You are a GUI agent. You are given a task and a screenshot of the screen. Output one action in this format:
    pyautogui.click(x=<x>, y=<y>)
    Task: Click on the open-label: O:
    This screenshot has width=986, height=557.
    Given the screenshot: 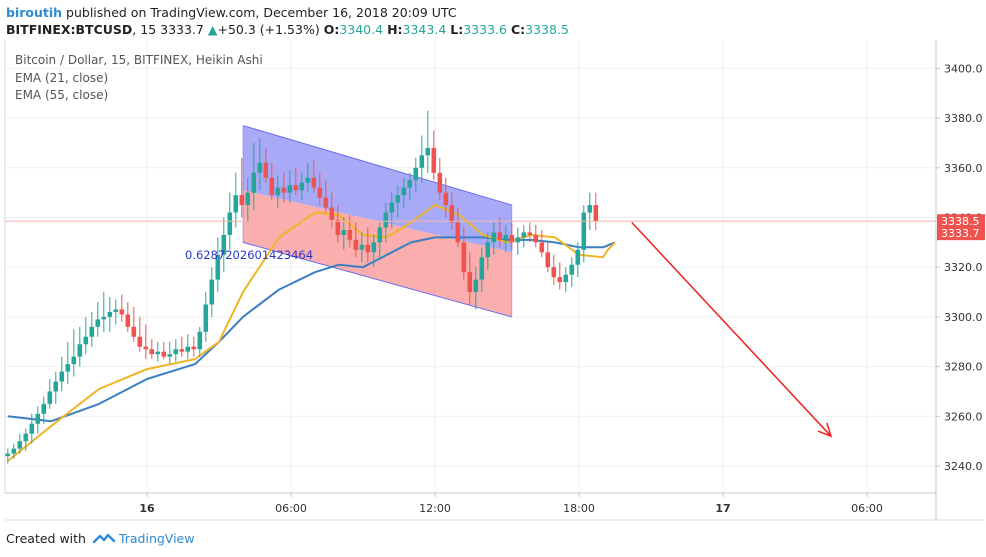 What is the action you would take?
    pyautogui.click(x=331, y=29)
    